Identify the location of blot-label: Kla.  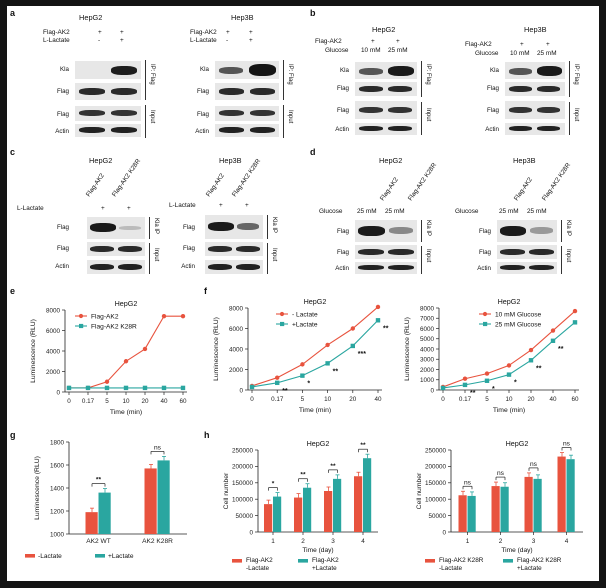
(64, 69).